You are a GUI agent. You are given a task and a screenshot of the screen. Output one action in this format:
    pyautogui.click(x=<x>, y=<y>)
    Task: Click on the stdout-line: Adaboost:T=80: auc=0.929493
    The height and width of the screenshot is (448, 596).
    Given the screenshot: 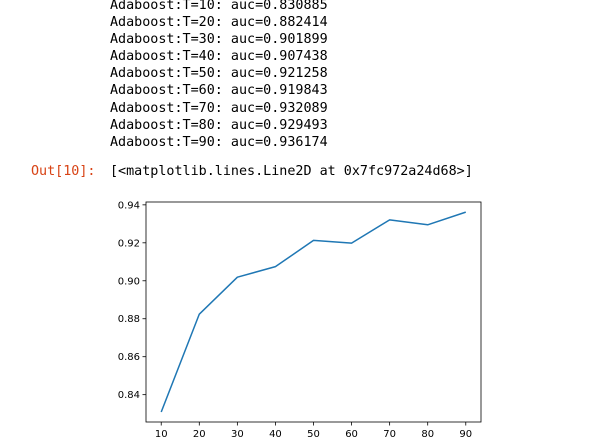 What is the action you would take?
    pyautogui.click(x=219, y=125)
    